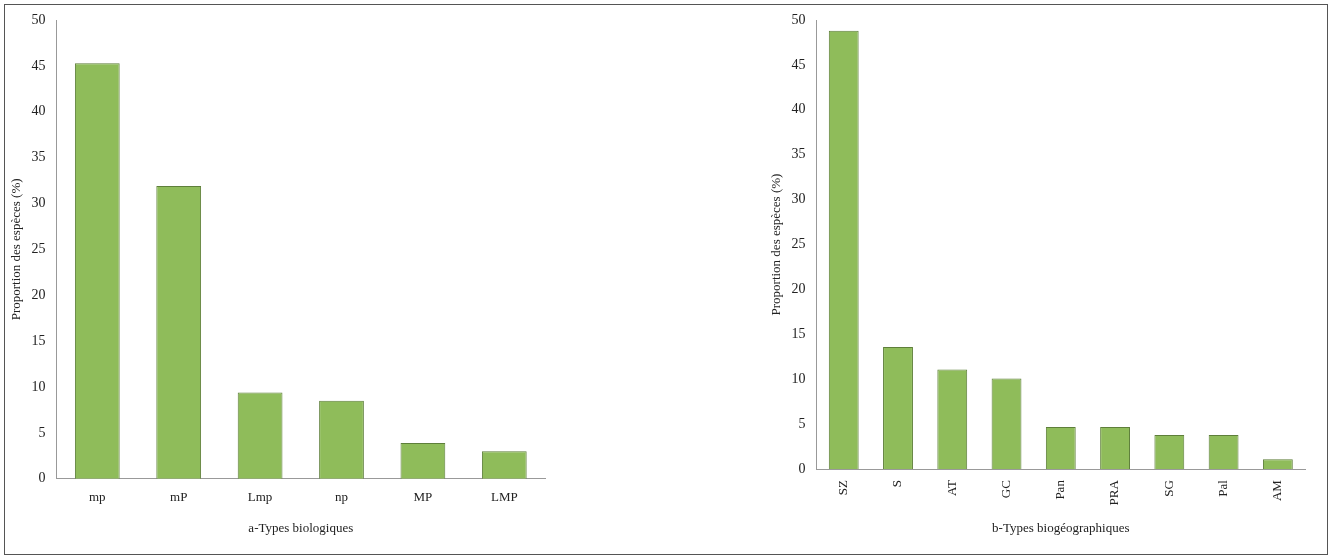  Describe the element at coordinates (1060, 489) in the screenshot. I see `x-tick-label: Pan` at that location.